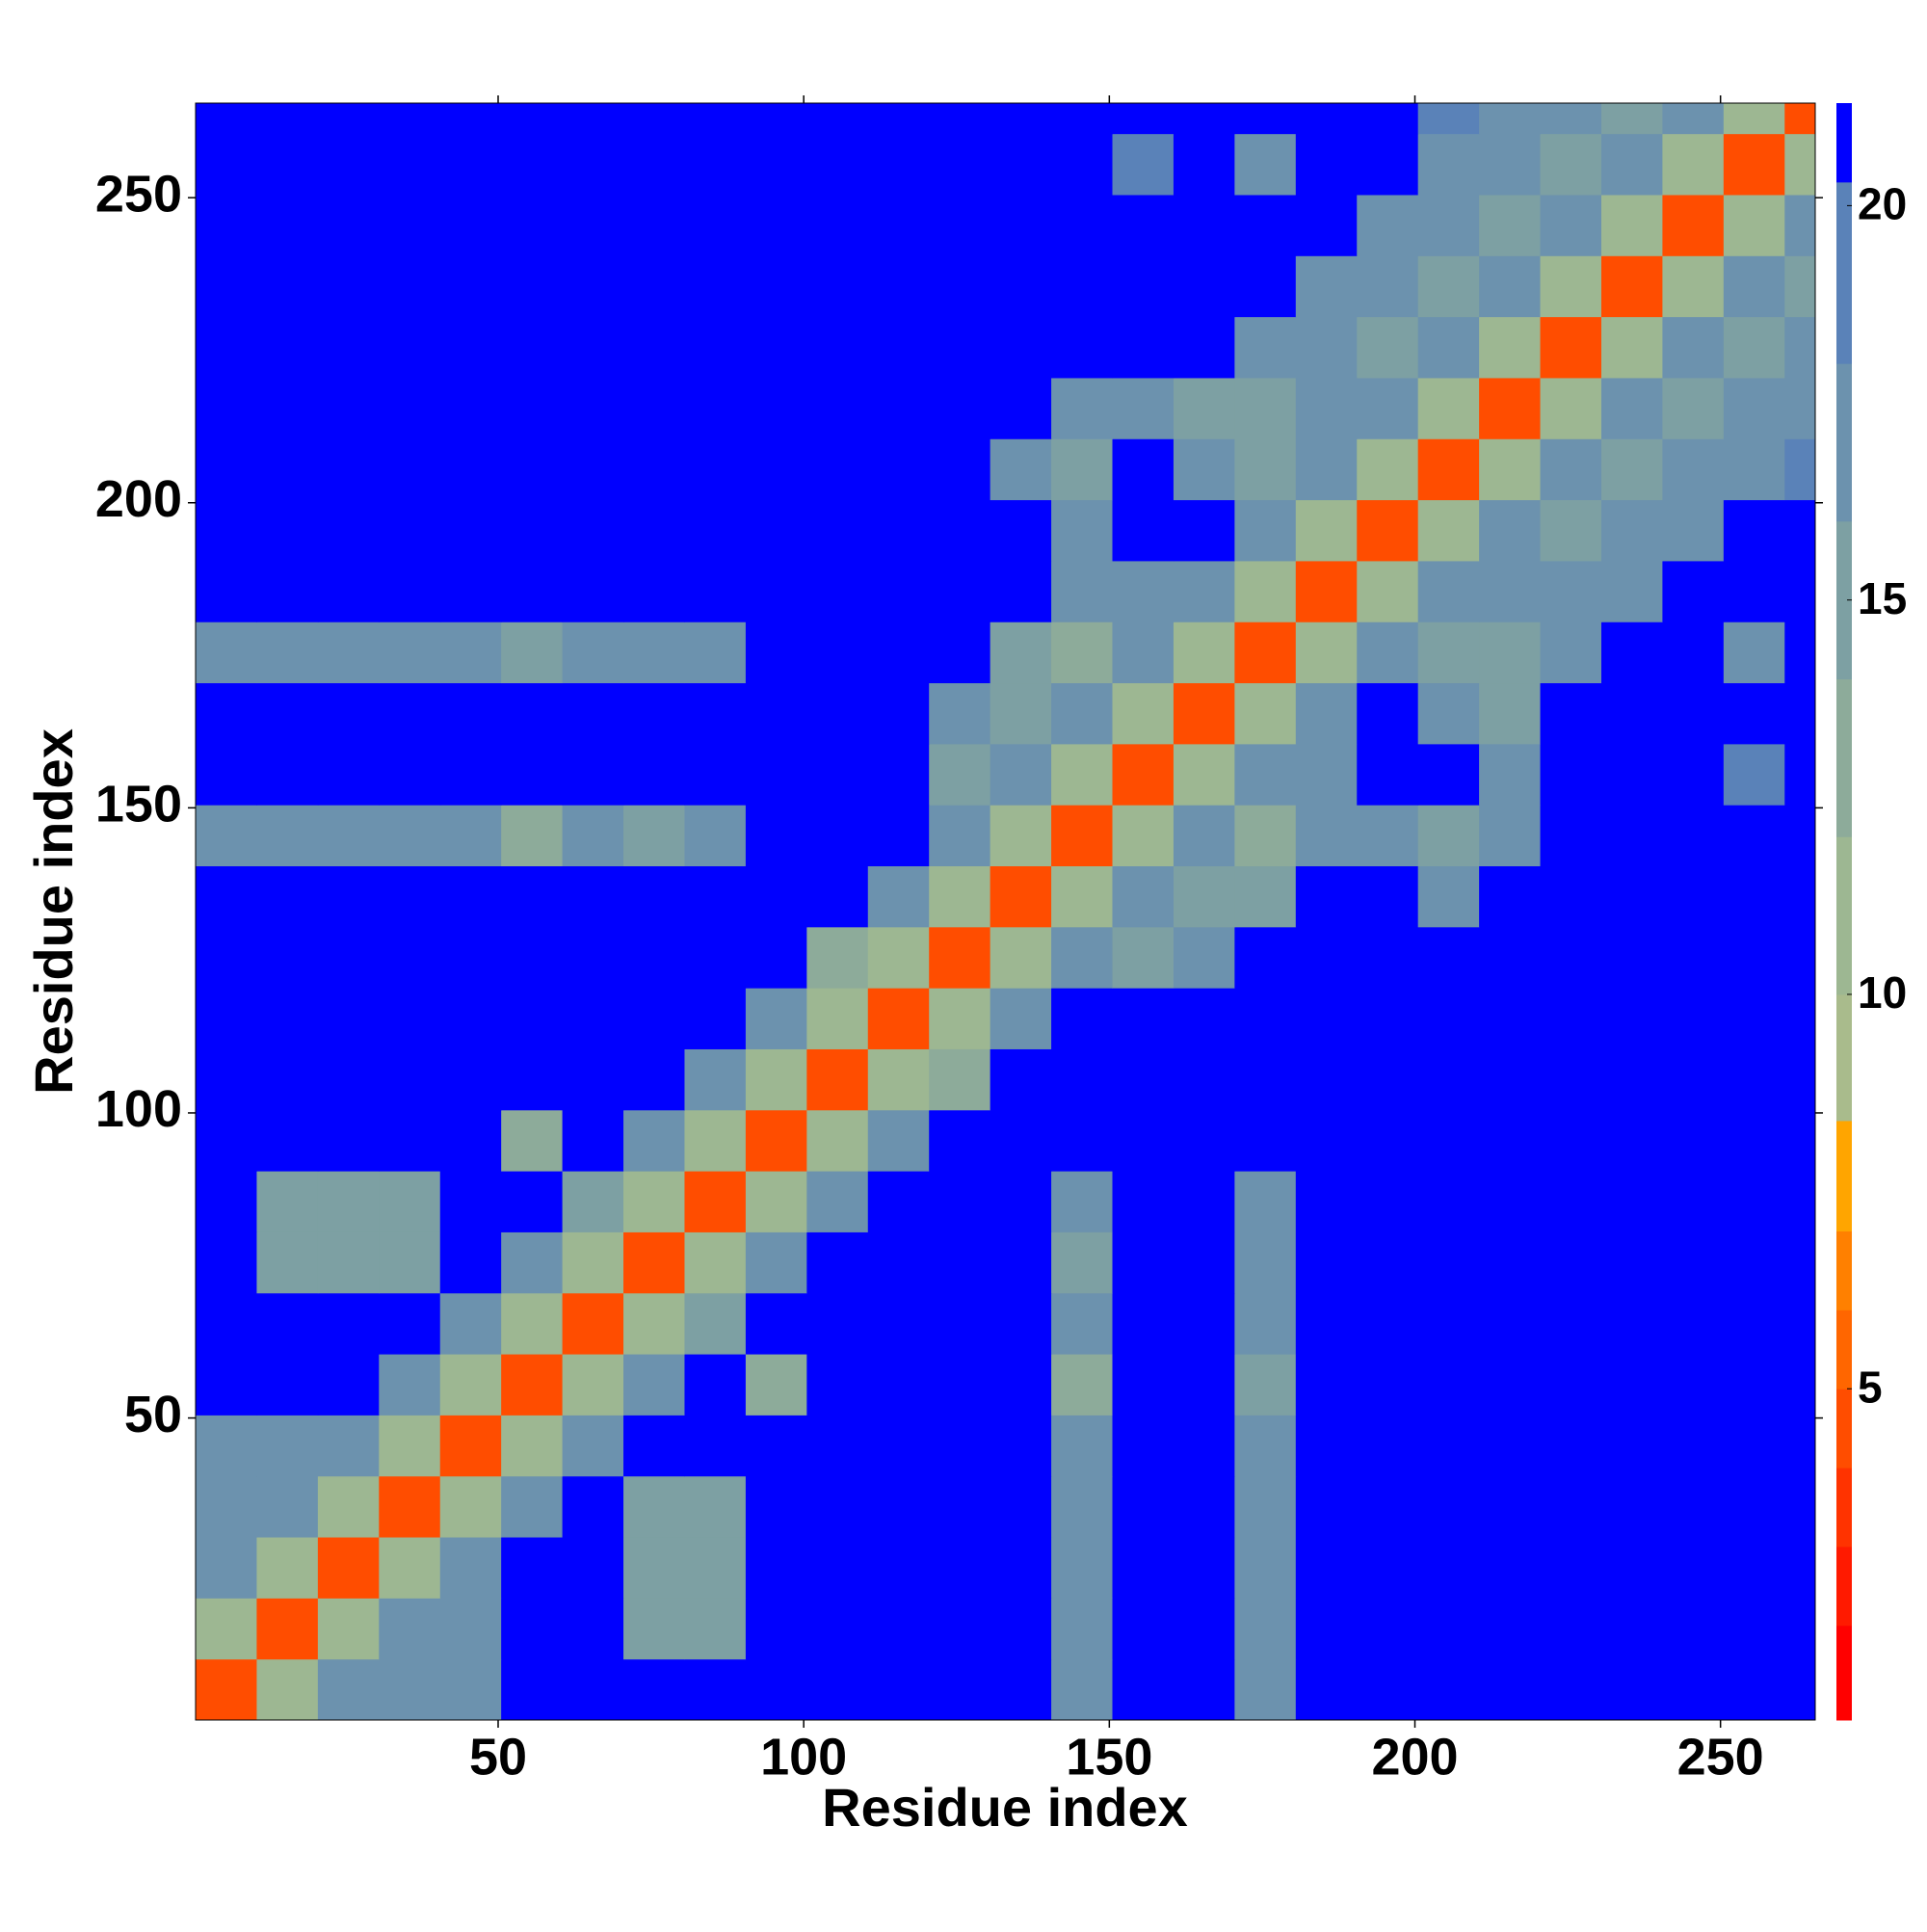 The image size is (1927, 1932). What do you see at coordinates (53, 911) in the screenshot?
I see `y-axis-label: Residue index` at bounding box center [53, 911].